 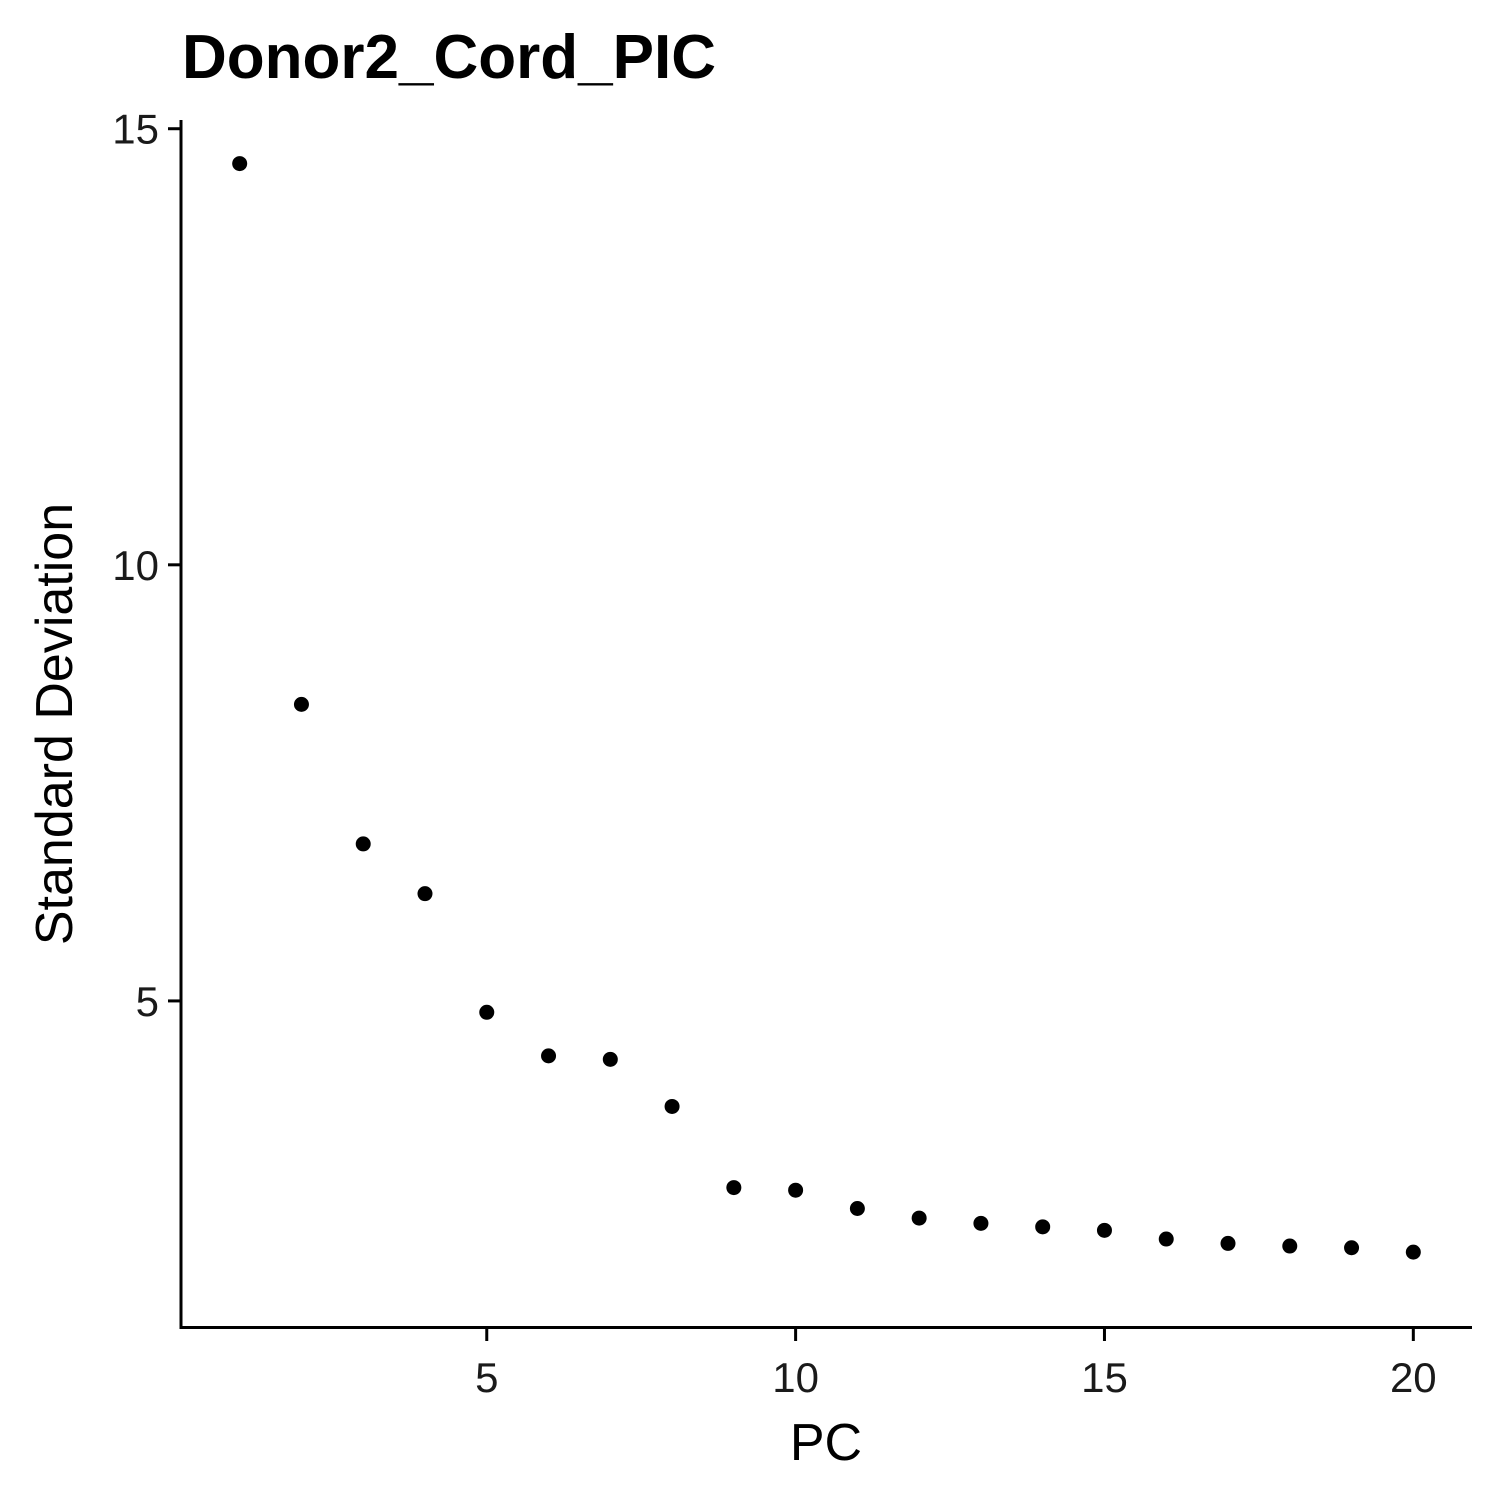 I want to click on x-tick-label: 10, so click(x=795, y=1377).